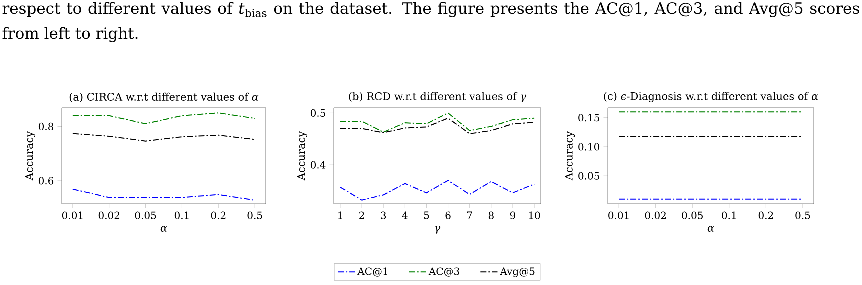  I want to click on y-tick-label: 0.6, so click(46, 181).